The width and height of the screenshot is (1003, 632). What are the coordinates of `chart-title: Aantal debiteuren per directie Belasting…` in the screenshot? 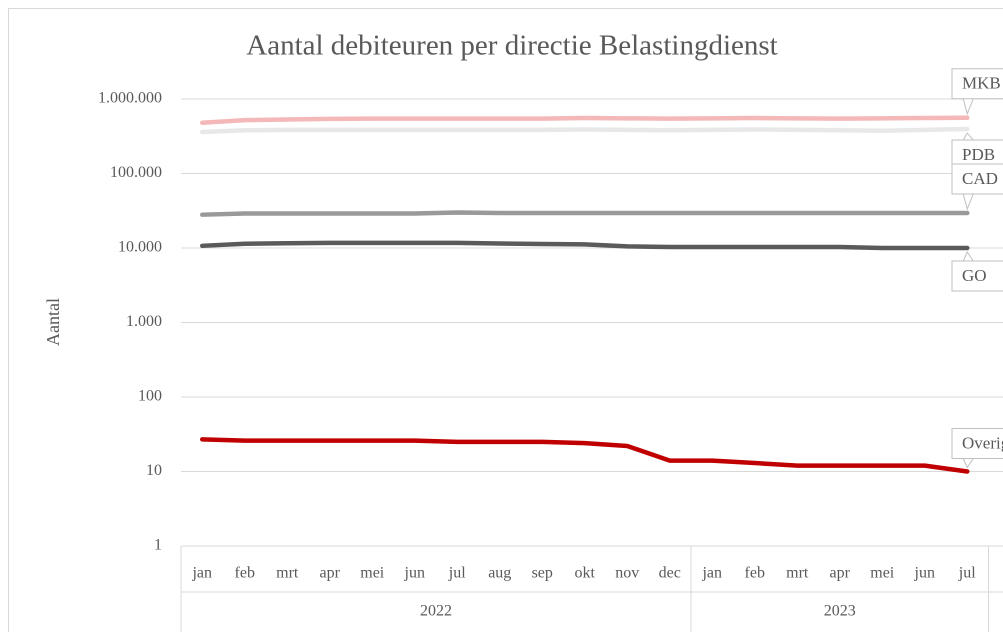 It's located at (511, 46).